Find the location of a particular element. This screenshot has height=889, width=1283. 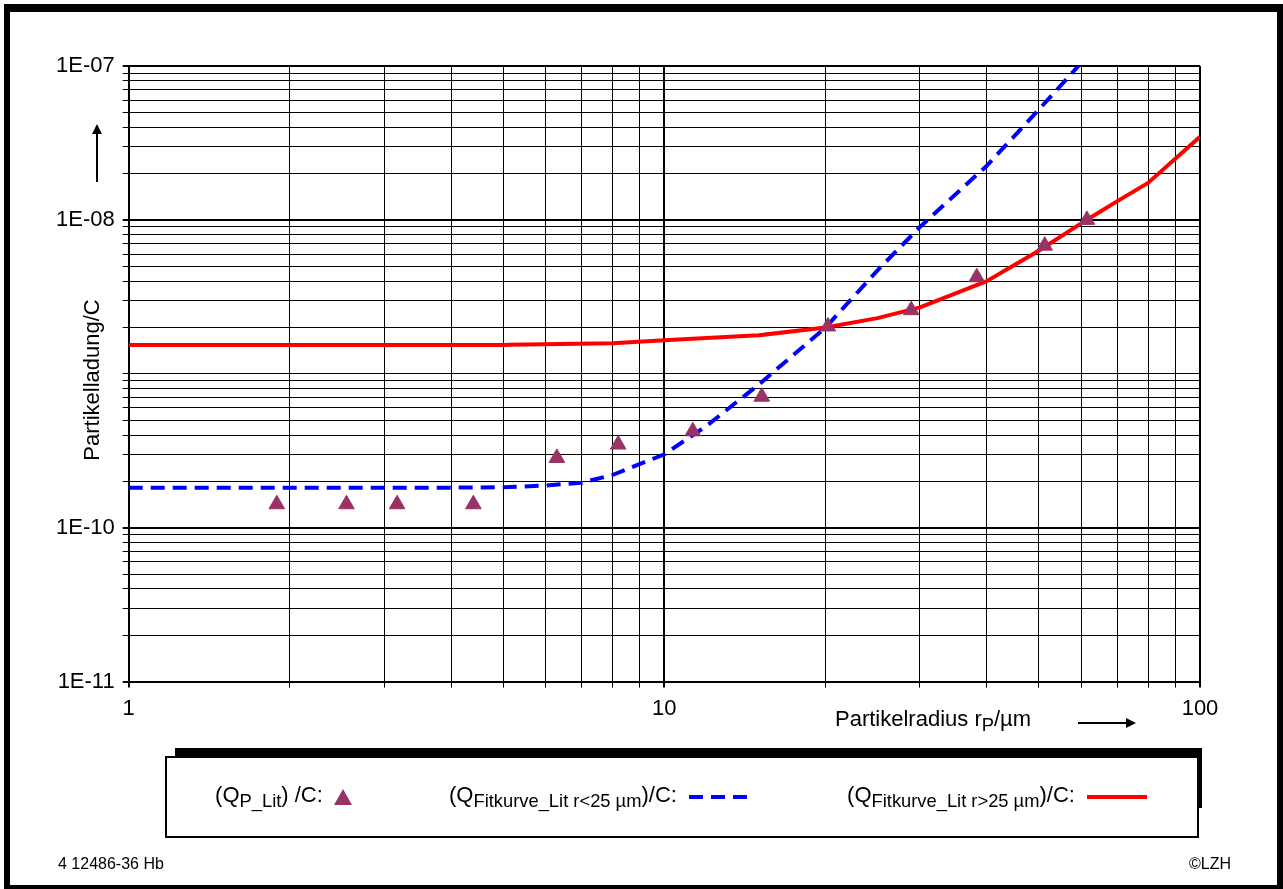

y-tick-label: 1E-07 is located at coordinates (85, 65).